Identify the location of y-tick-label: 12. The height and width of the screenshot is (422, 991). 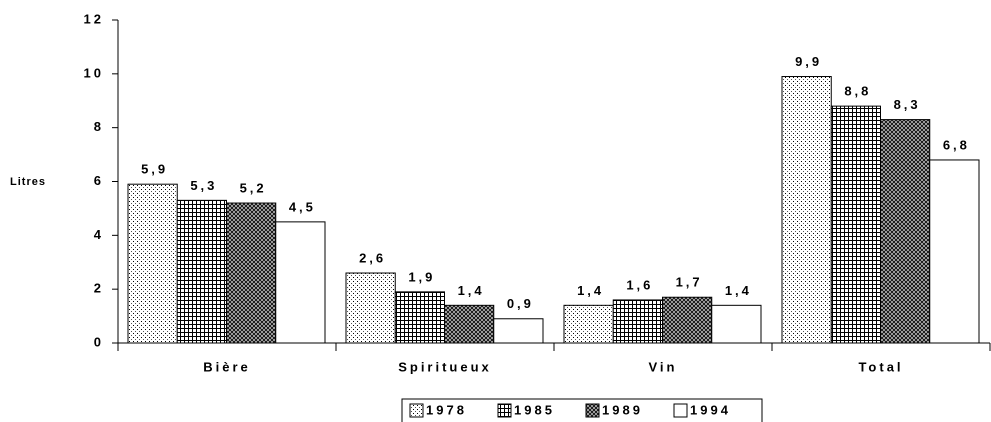
(94, 18).